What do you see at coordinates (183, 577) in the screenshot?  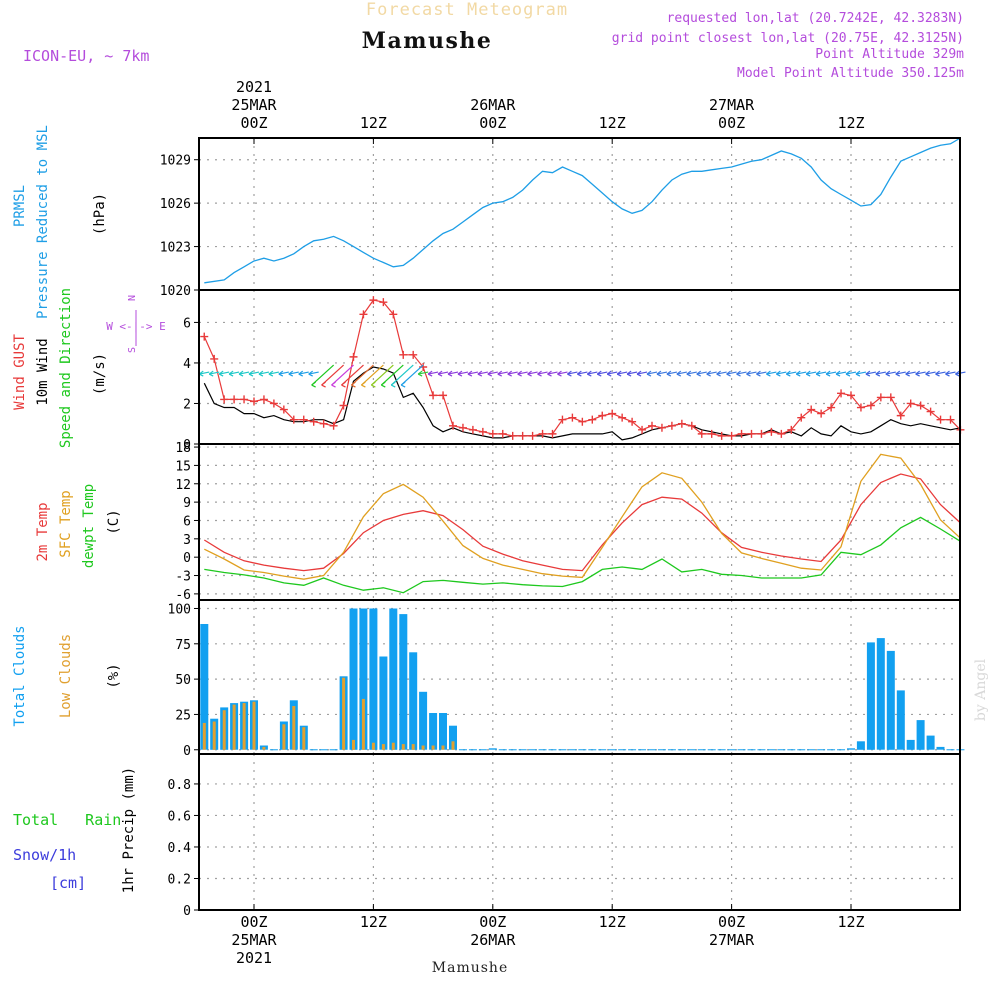 I see `y-tick-label: -3` at bounding box center [183, 577].